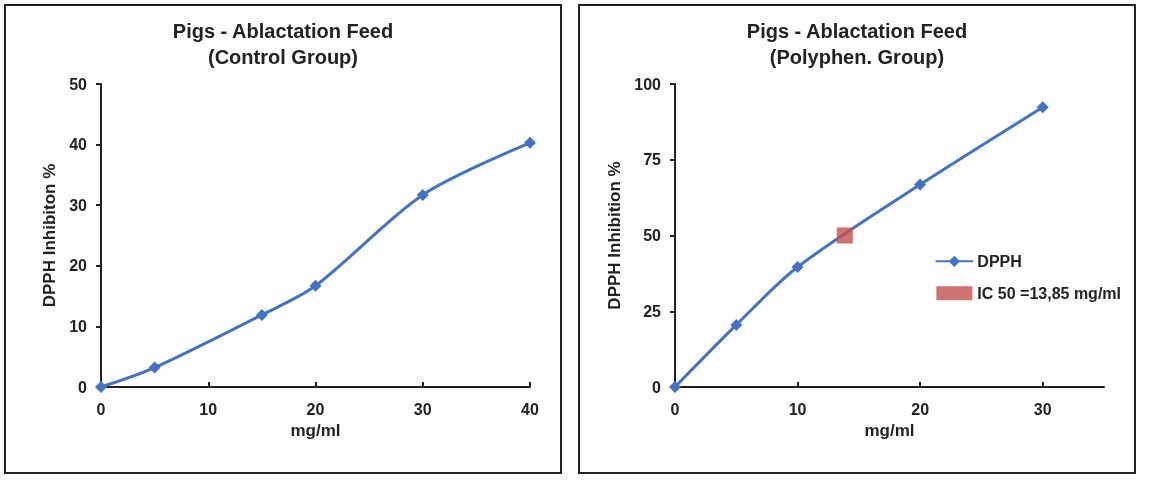 This screenshot has height=480, width=1151. I want to click on chart-subtitle: (Polyphen. Group), so click(857, 57).